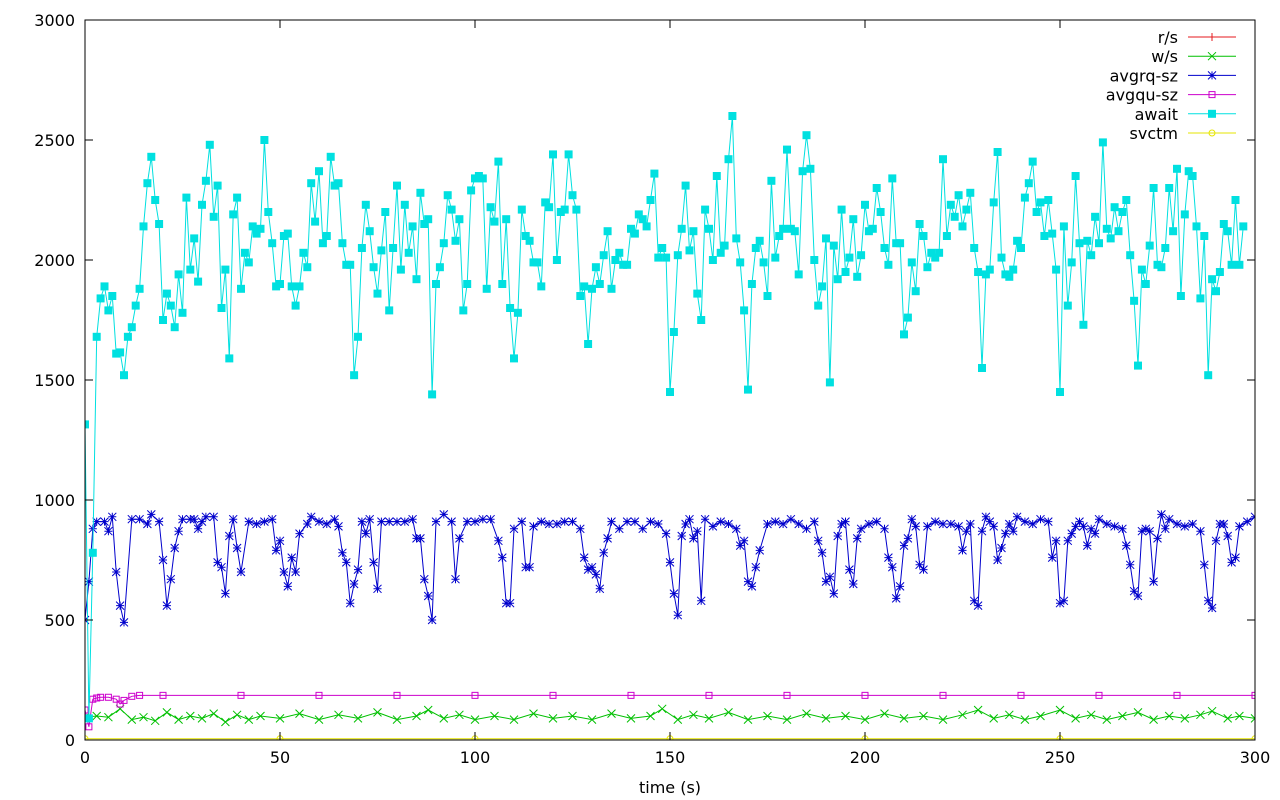  What do you see at coordinates (1154, 133) in the screenshot?
I see `legend-label: svctm` at bounding box center [1154, 133].